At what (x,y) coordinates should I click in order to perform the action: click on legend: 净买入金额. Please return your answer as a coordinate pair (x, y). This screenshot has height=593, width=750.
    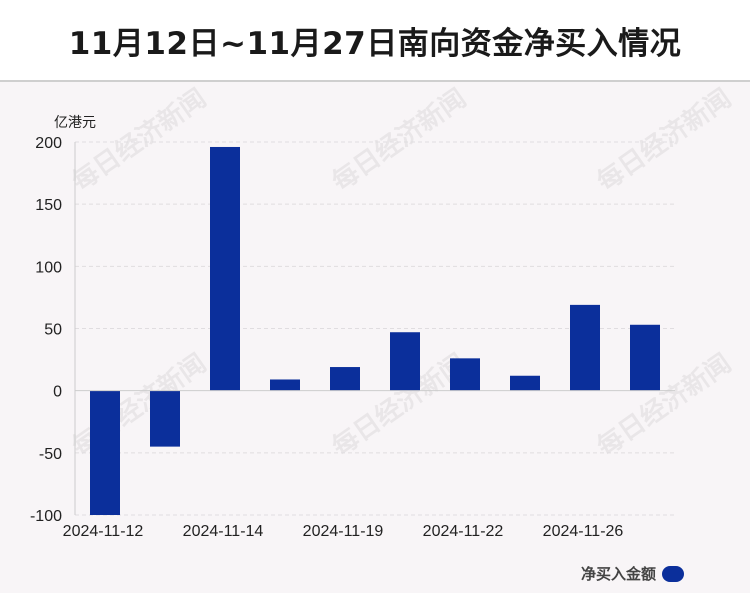
    Looking at the image, I should click on (632, 573).